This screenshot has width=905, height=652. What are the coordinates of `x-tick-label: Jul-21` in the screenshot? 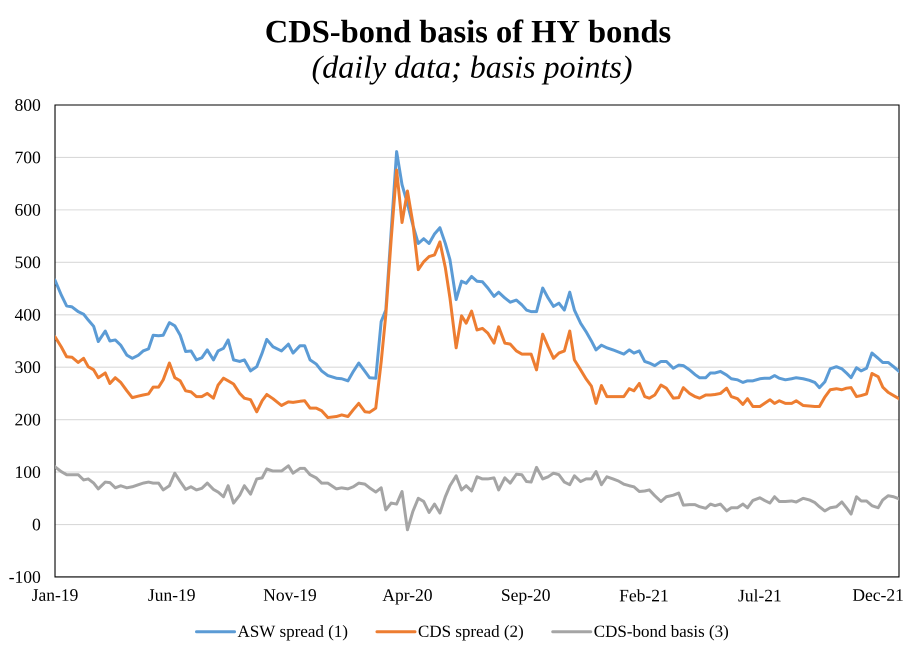 It's located at (759, 595).